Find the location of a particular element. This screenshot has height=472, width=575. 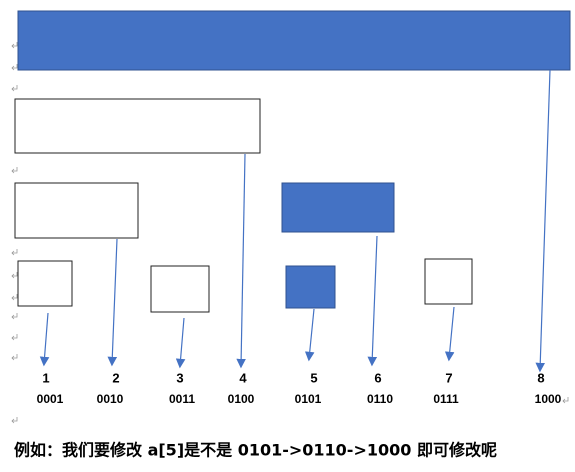

node-index: 1 is located at coordinates (45, 377).